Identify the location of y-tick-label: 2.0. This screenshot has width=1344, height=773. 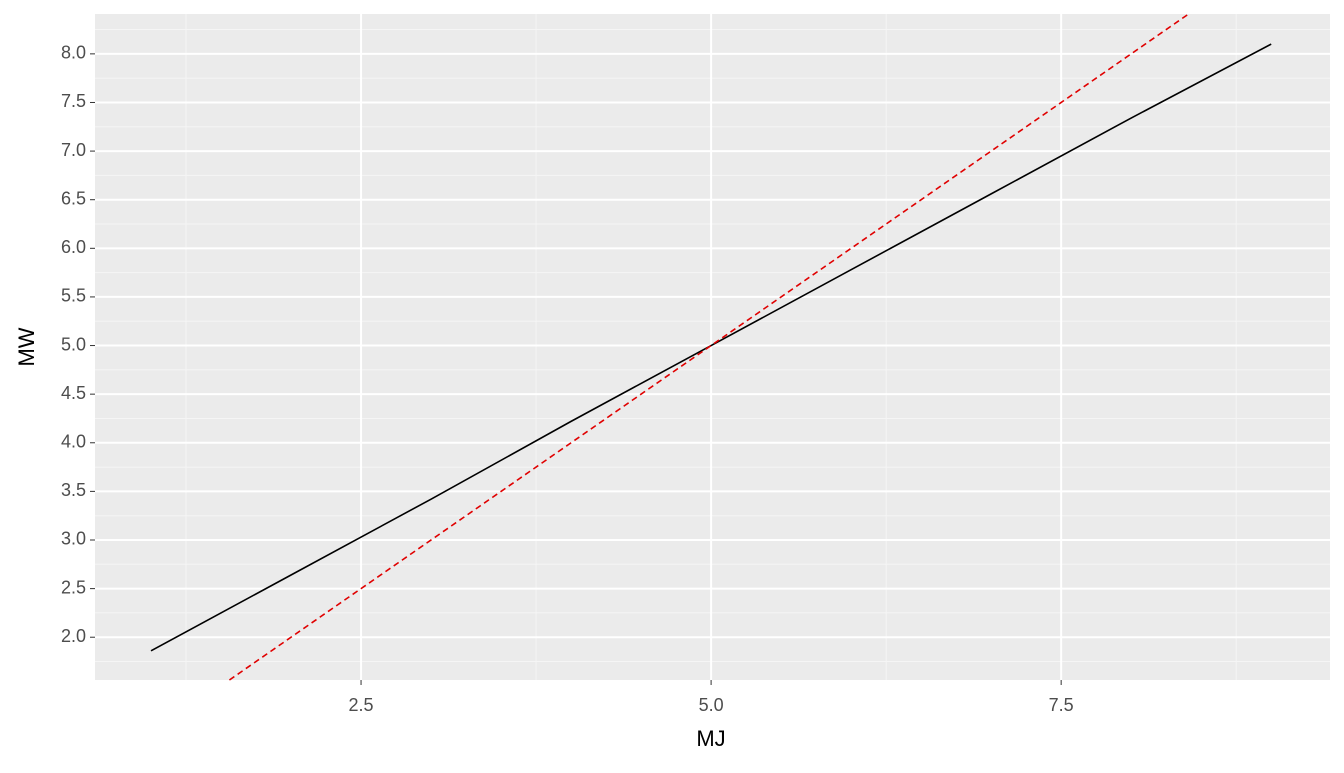
(73, 636).